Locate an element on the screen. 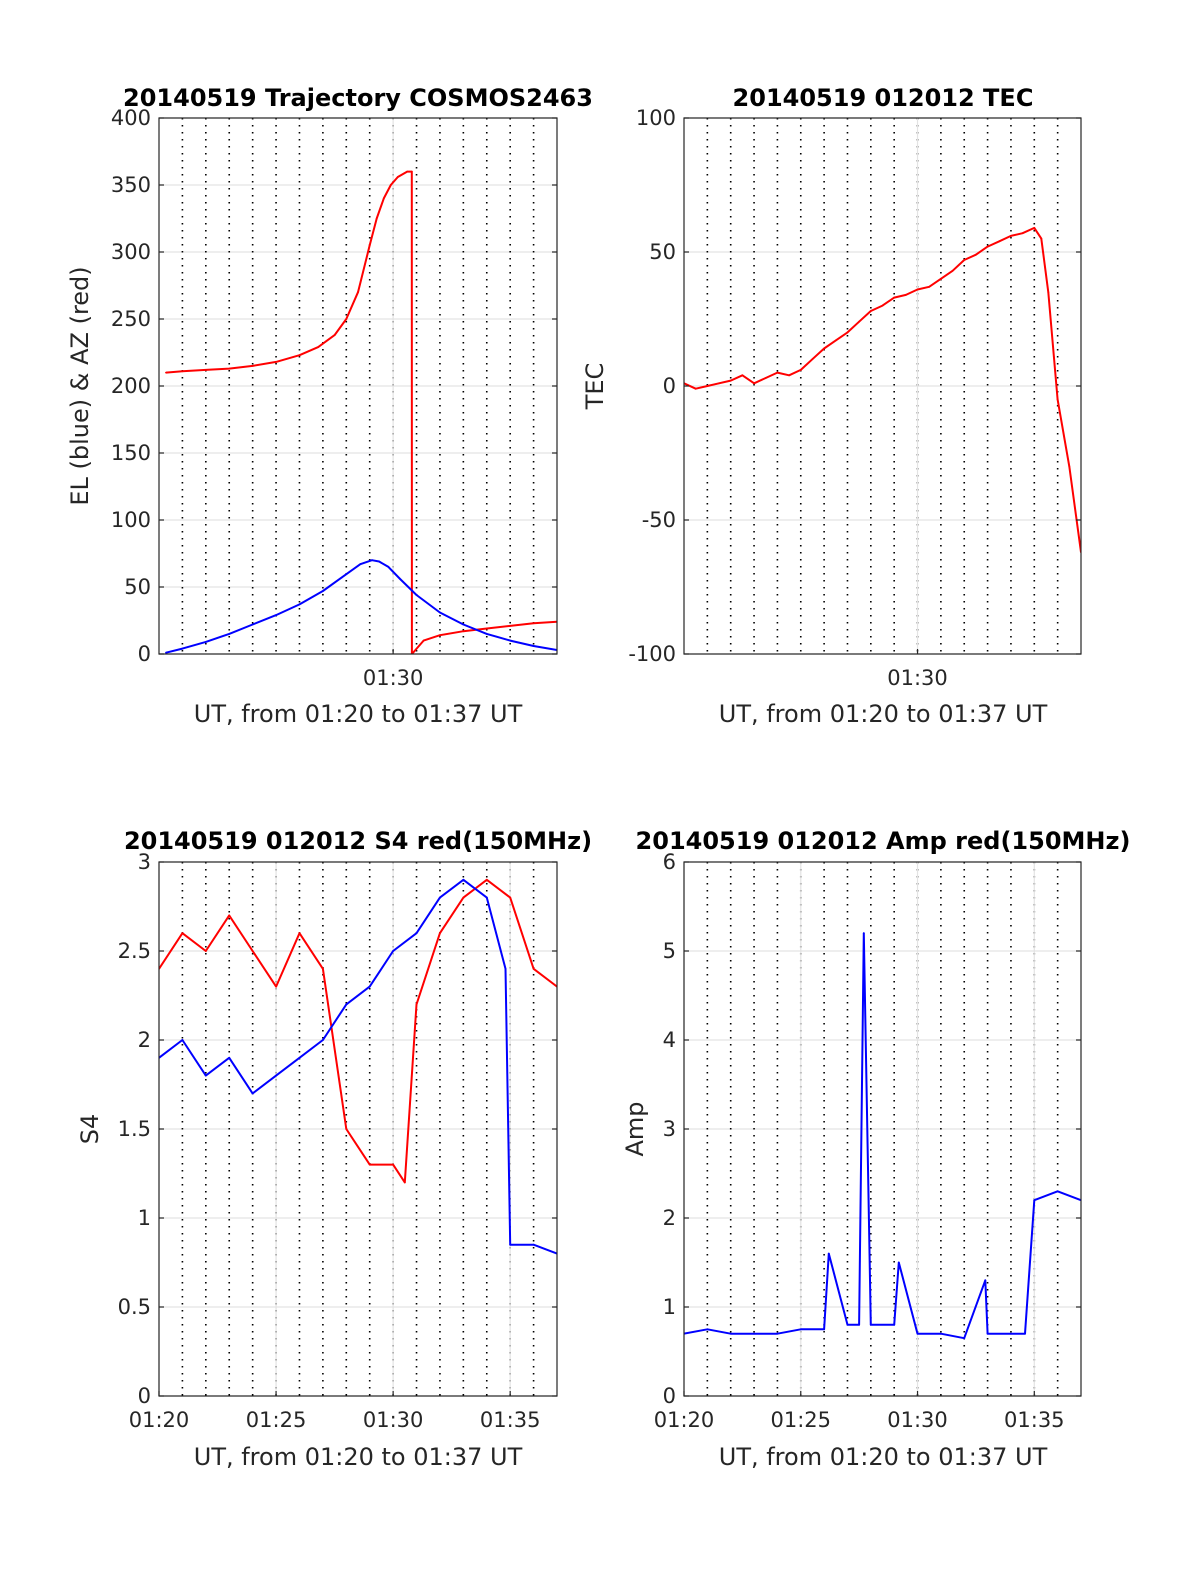 This screenshot has height=1575, width=1200. y-axis-label: Amp is located at coordinates (635, 1128).